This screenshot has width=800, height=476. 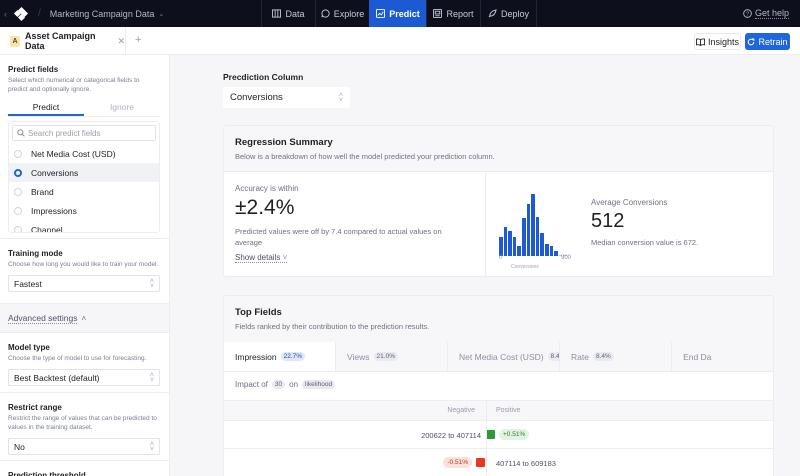 What do you see at coordinates (84, 210) in the screenshot?
I see `field-option-impressions: Impressions` at bounding box center [84, 210].